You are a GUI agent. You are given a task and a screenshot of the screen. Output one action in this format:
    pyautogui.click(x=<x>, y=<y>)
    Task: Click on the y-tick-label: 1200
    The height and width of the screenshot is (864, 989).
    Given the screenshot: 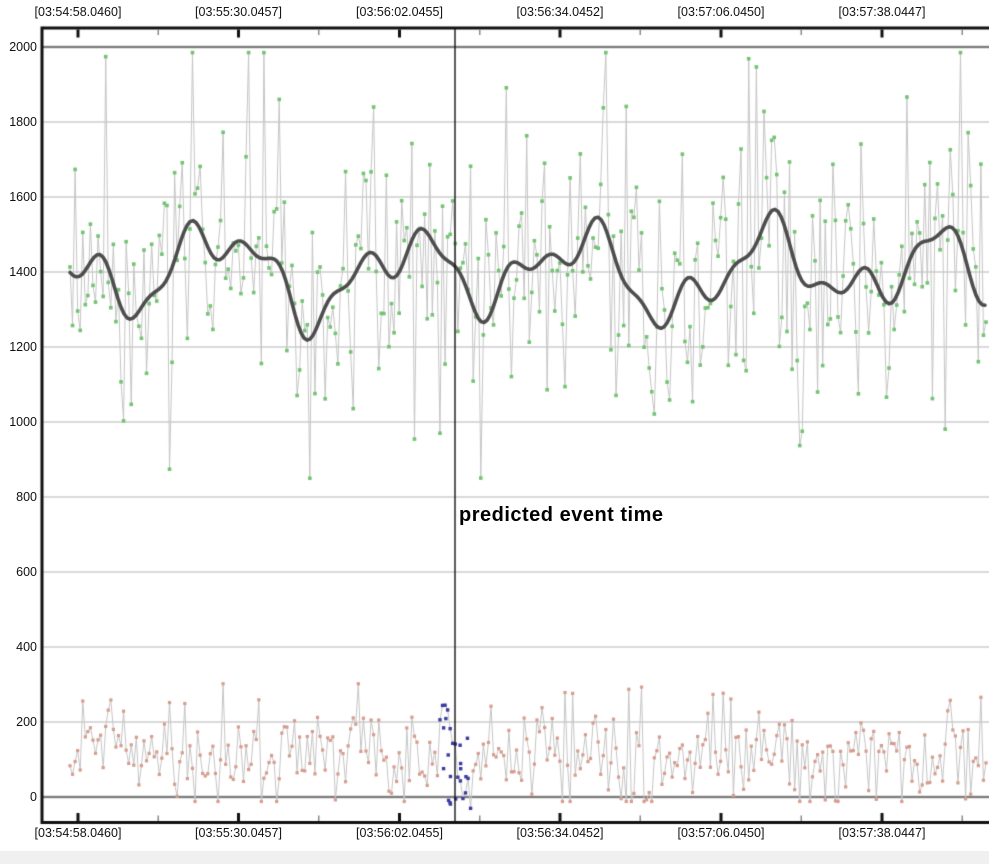 What is the action you would take?
    pyautogui.click(x=23, y=347)
    